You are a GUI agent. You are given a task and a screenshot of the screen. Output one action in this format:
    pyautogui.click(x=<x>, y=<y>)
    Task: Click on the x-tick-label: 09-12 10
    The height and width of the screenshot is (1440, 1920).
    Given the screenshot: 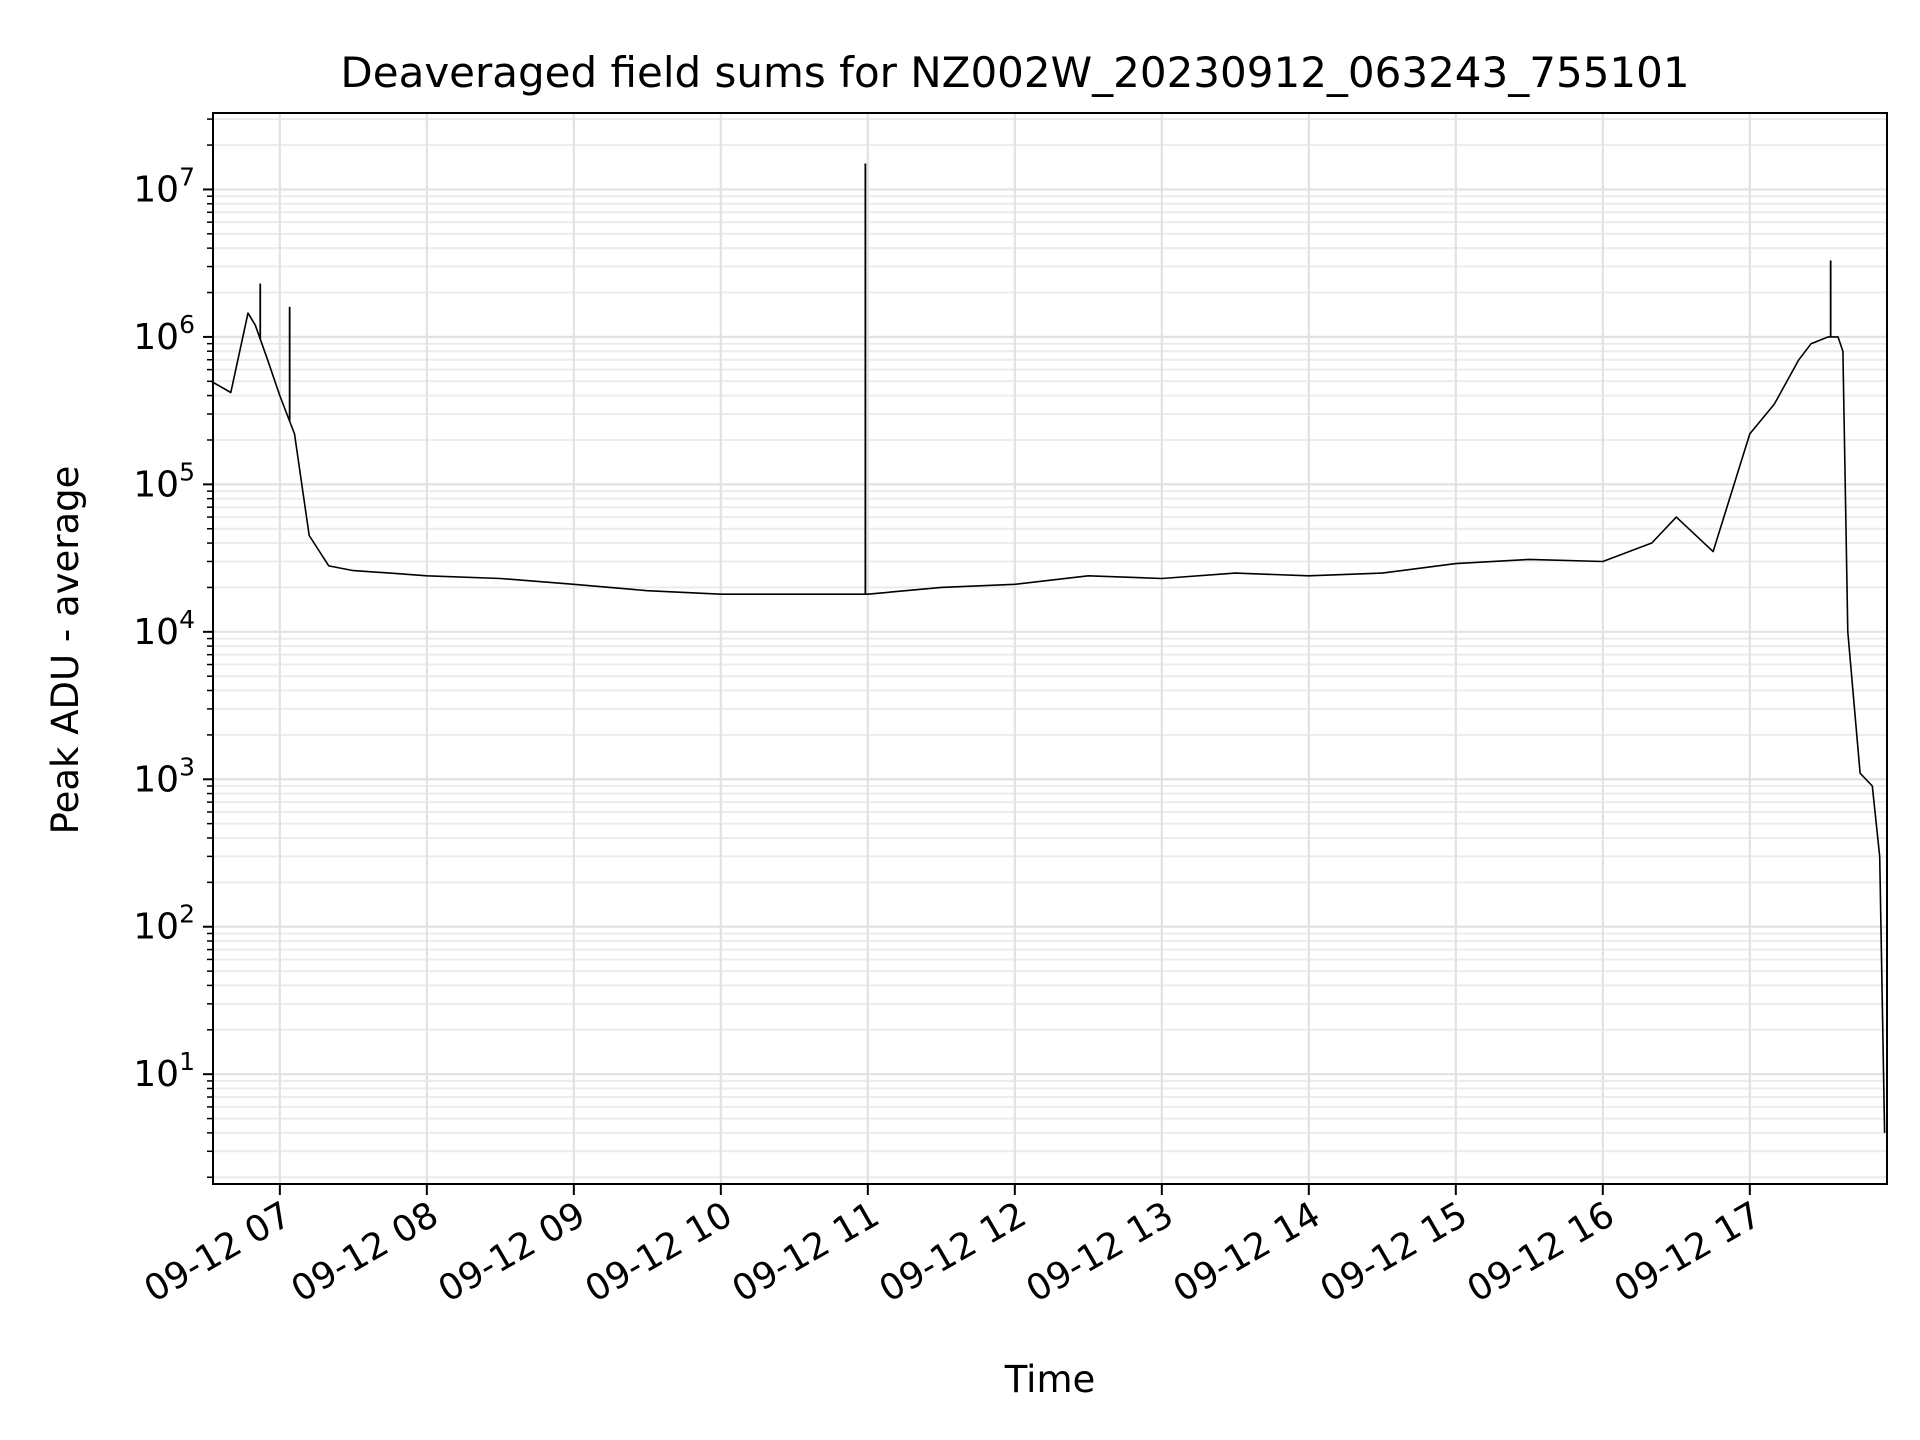 What is the action you would take?
    pyautogui.click(x=659, y=1252)
    